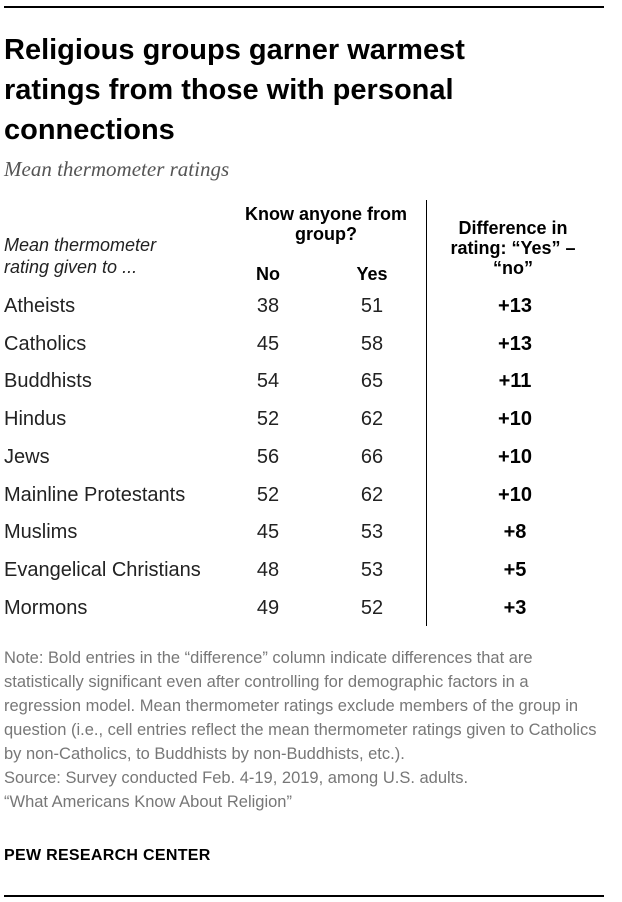  What do you see at coordinates (311, 500) in the screenshot?
I see `table-row: Mainline Protestants 52 62 +10` at bounding box center [311, 500].